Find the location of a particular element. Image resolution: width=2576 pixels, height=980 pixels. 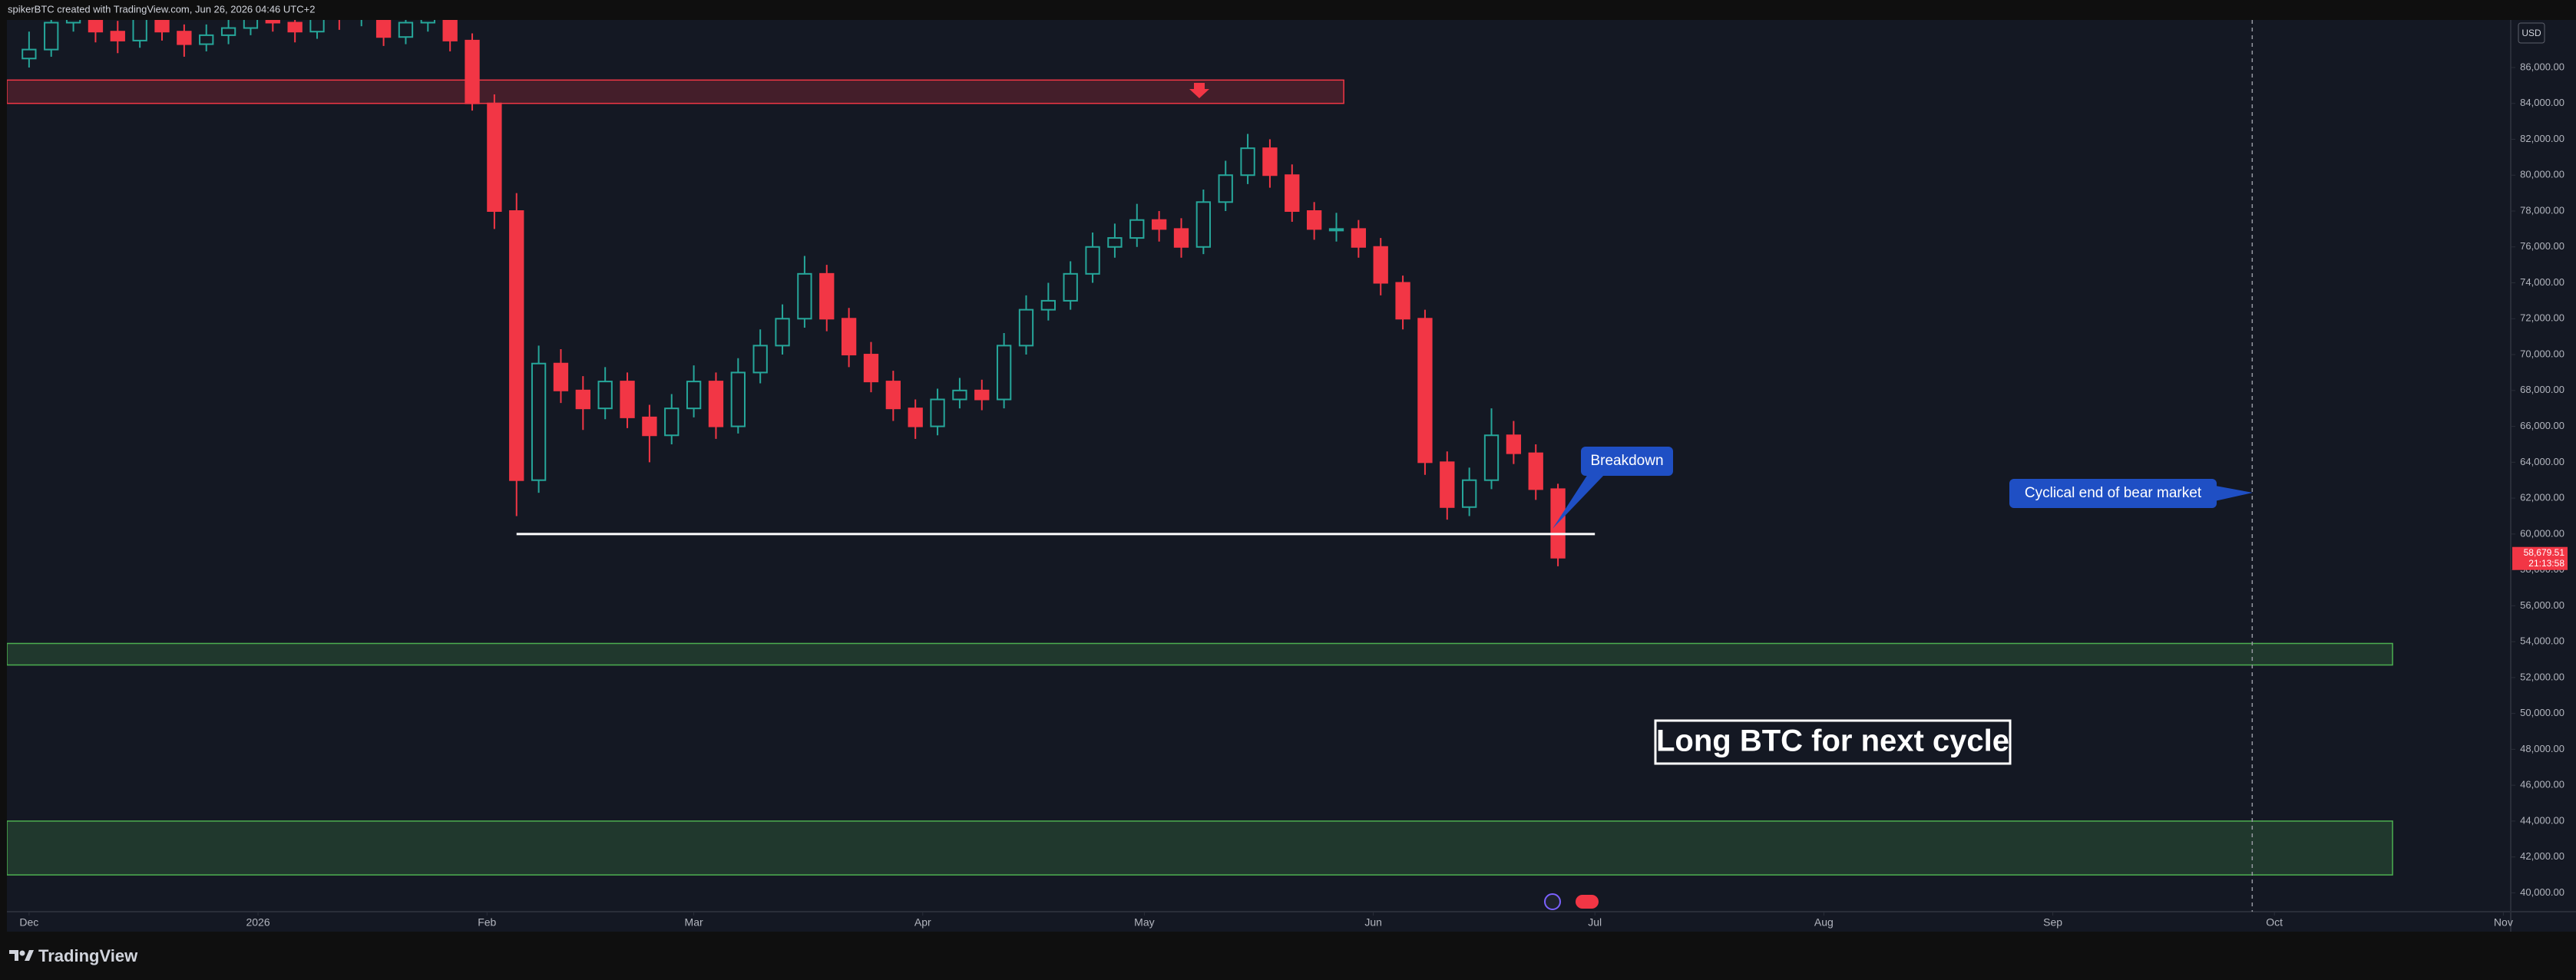

y-tick-label: 60,000.00 is located at coordinates (2542, 533).